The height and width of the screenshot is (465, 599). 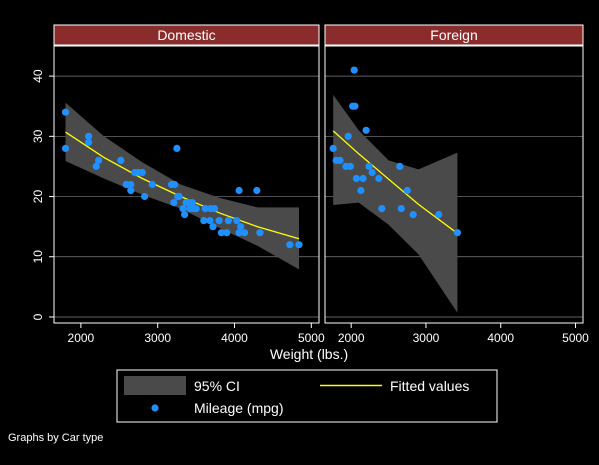 What do you see at coordinates (238, 408) in the screenshot?
I see `legend-points-label: Mileage (mpg)` at bounding box center [238, 408].